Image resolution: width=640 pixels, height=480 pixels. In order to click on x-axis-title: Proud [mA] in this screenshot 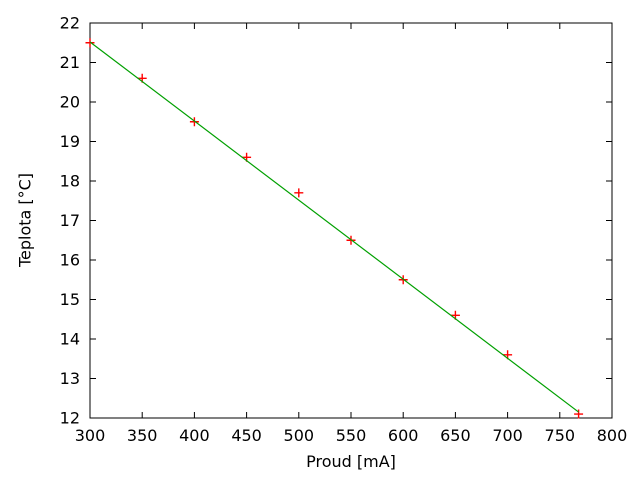, I will do `click(351, 461)`.